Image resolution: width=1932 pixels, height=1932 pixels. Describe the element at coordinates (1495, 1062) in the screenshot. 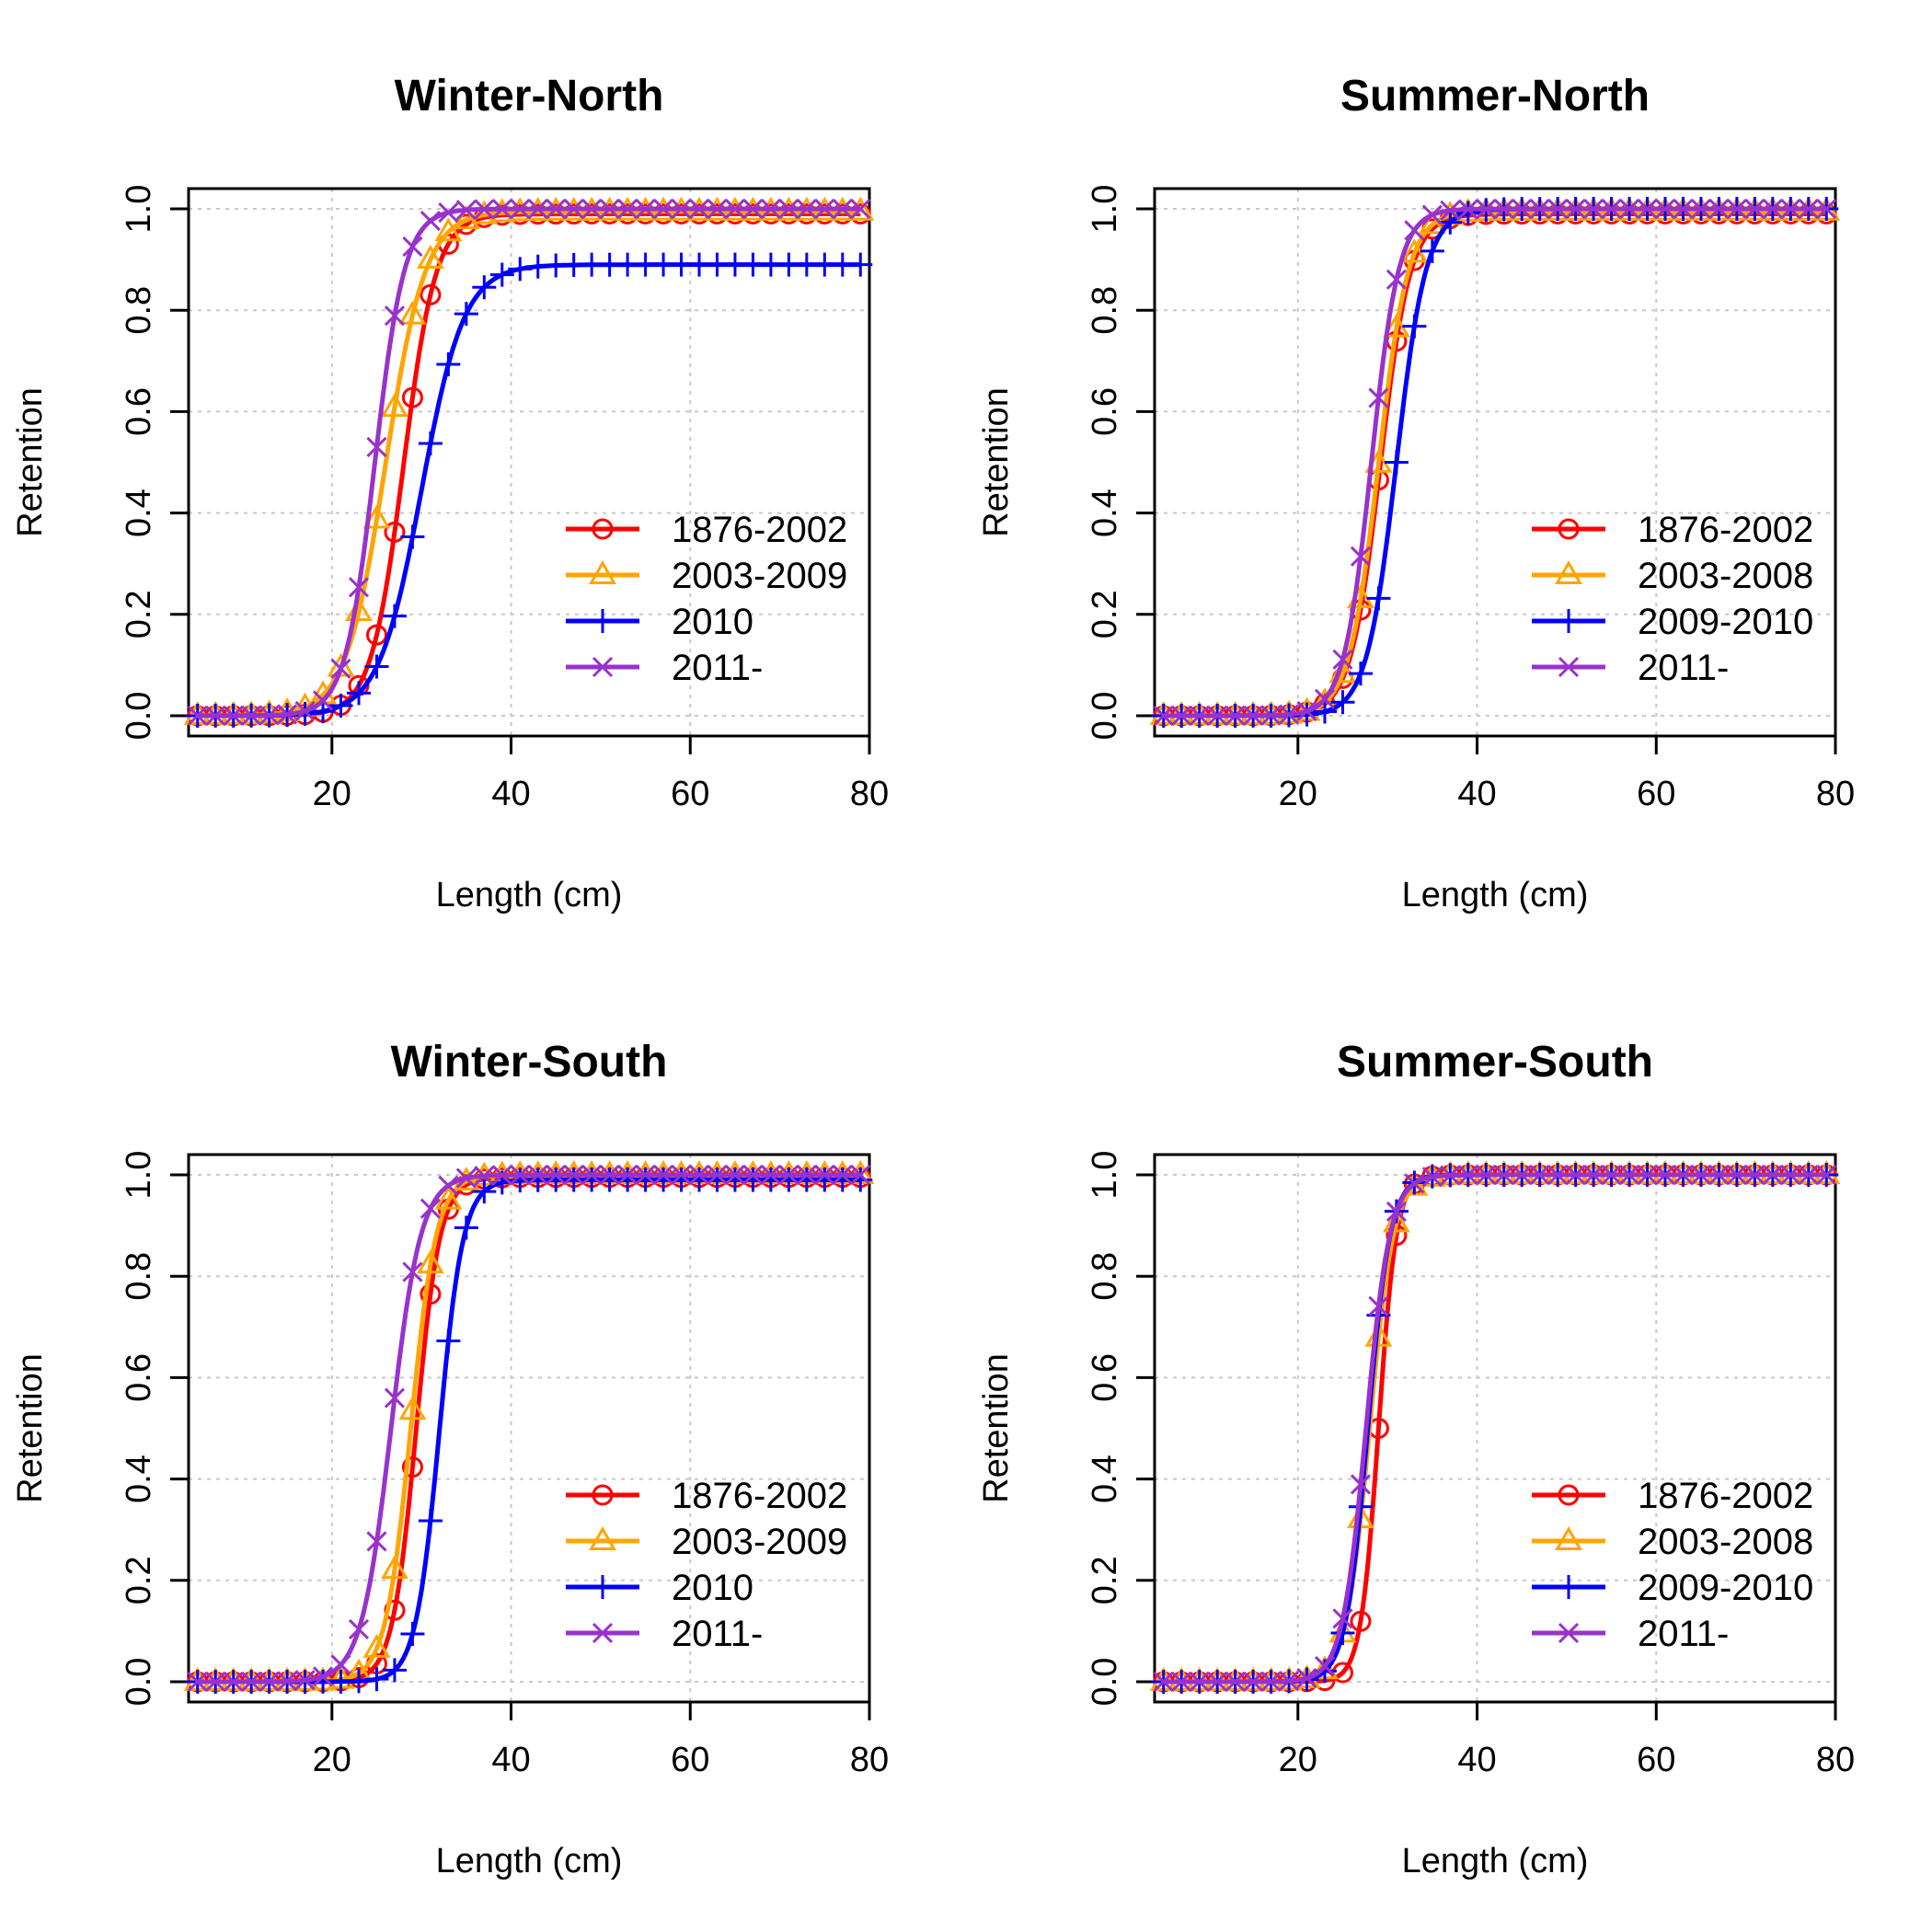

I see `panel-title: Summer-South` at that location.